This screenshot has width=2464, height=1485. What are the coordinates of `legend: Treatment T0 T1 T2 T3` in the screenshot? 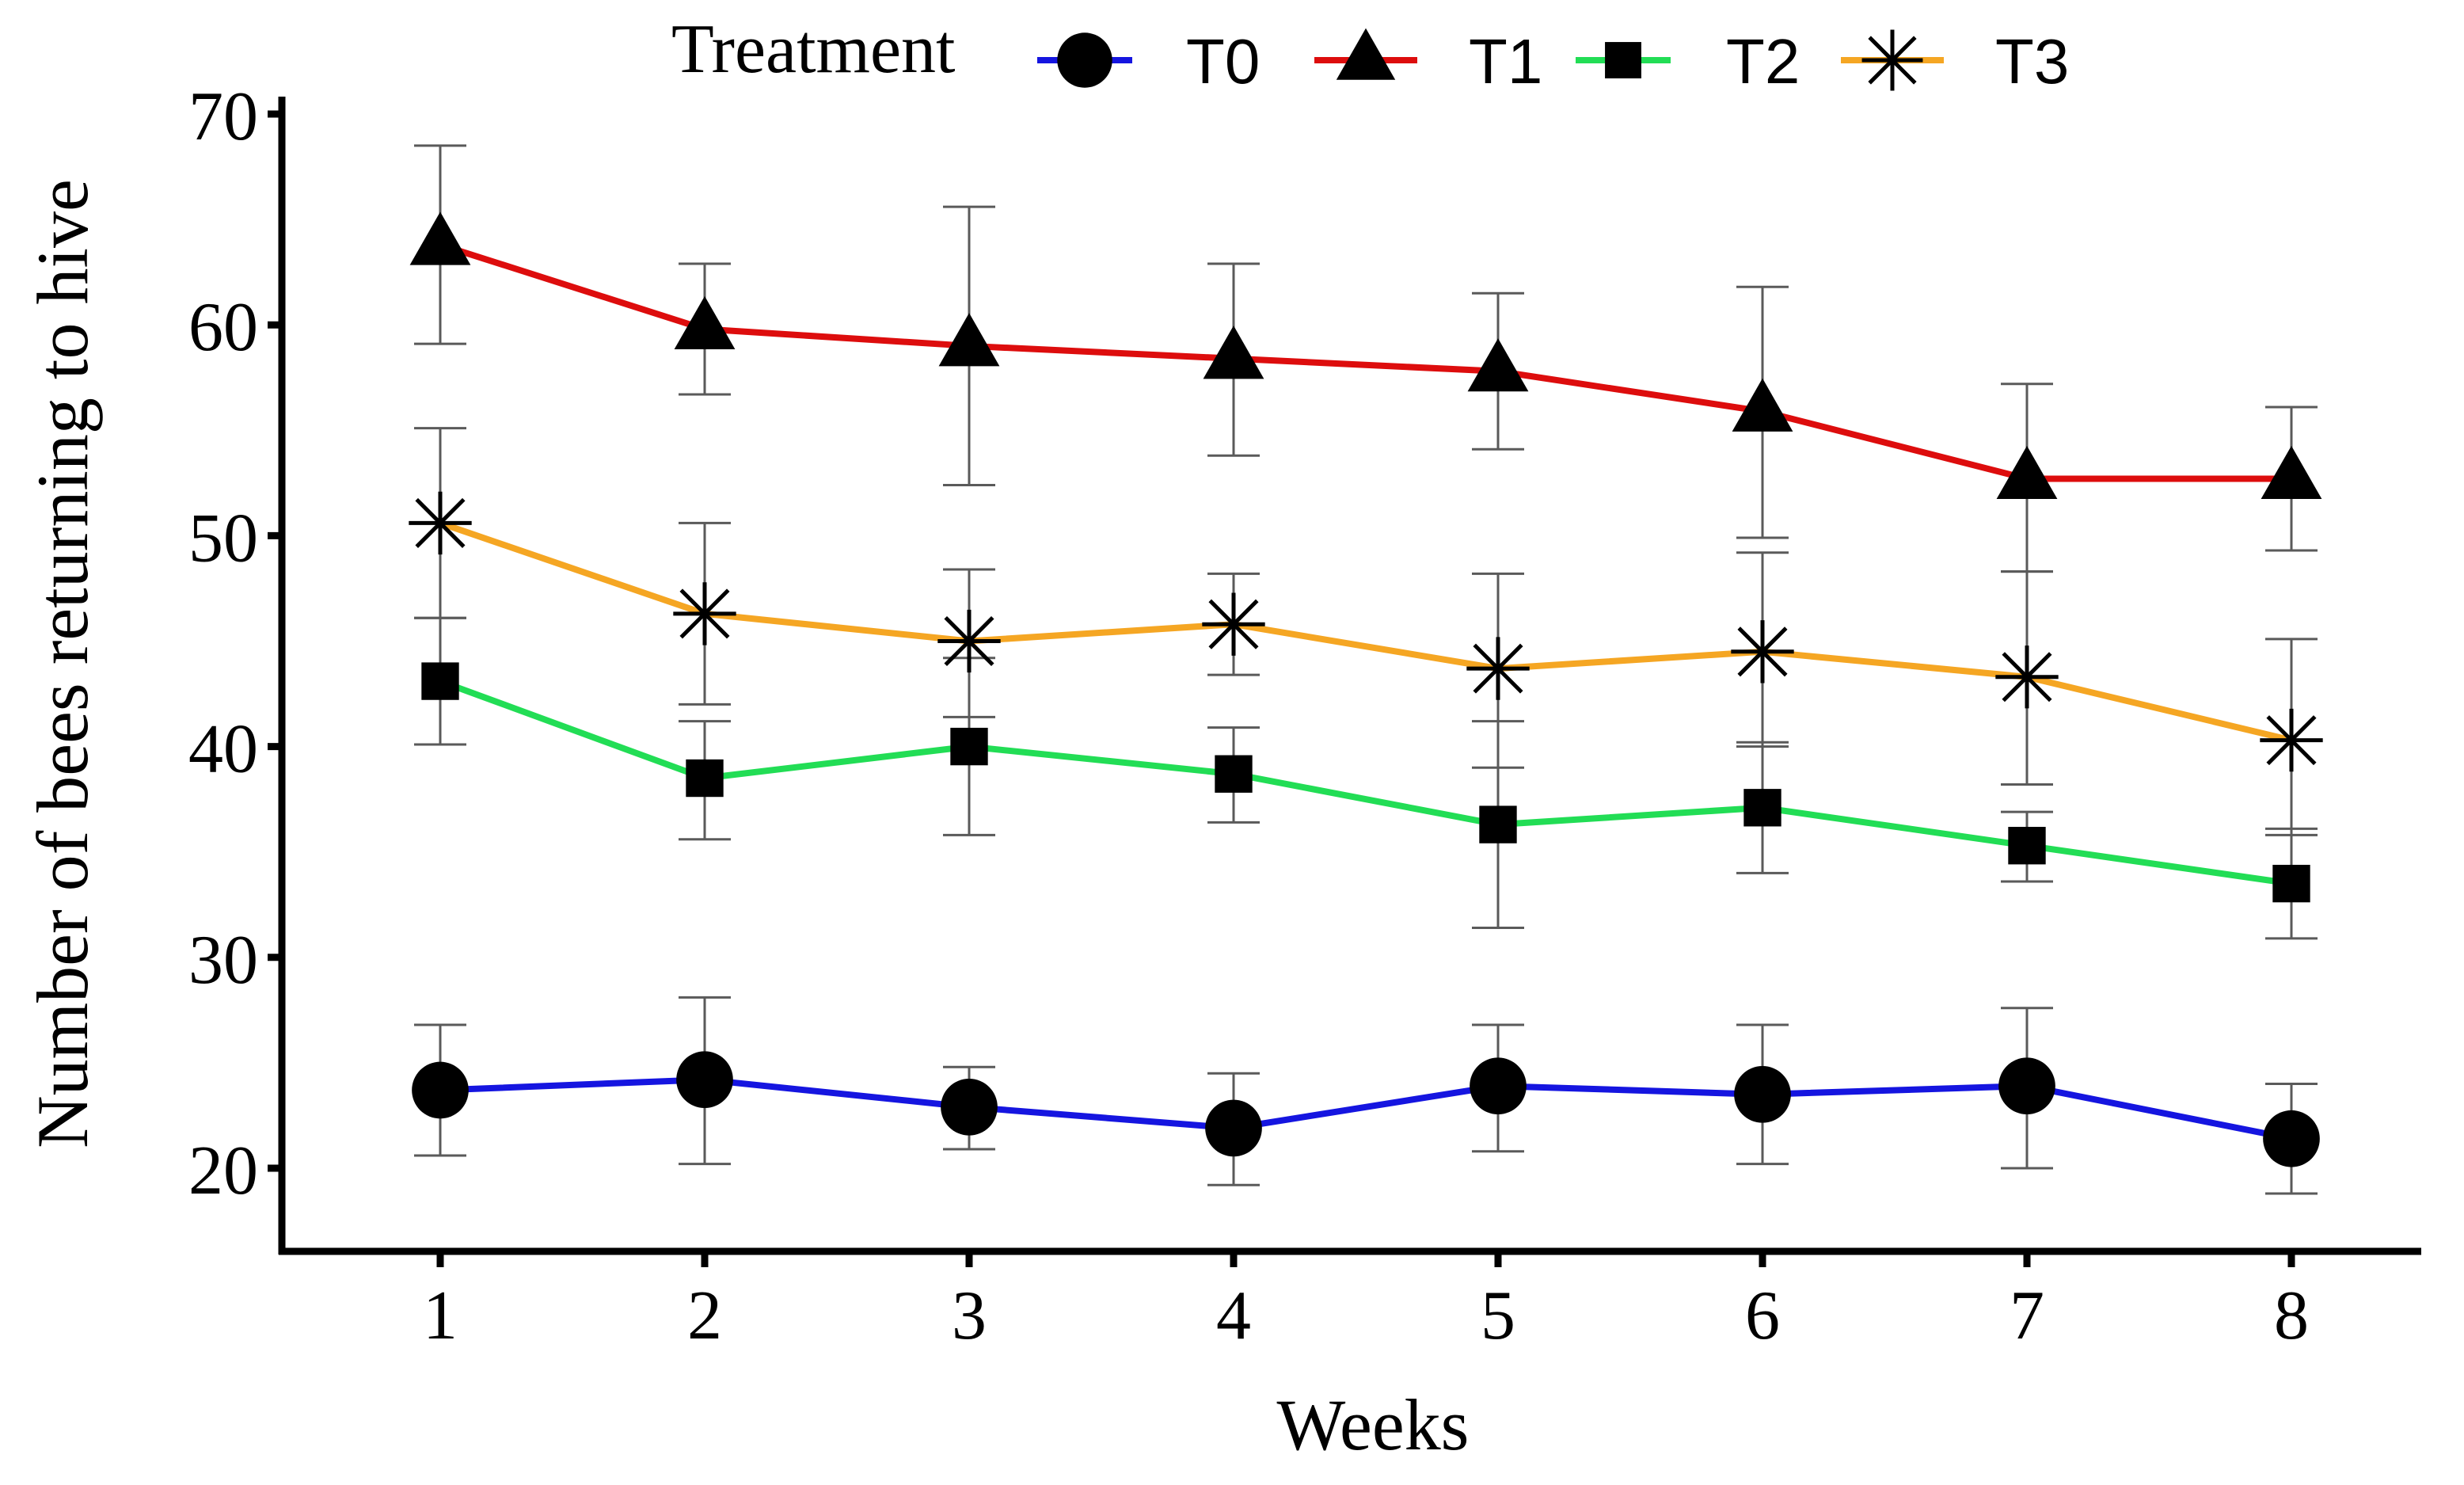 It's located at (1370, 54).